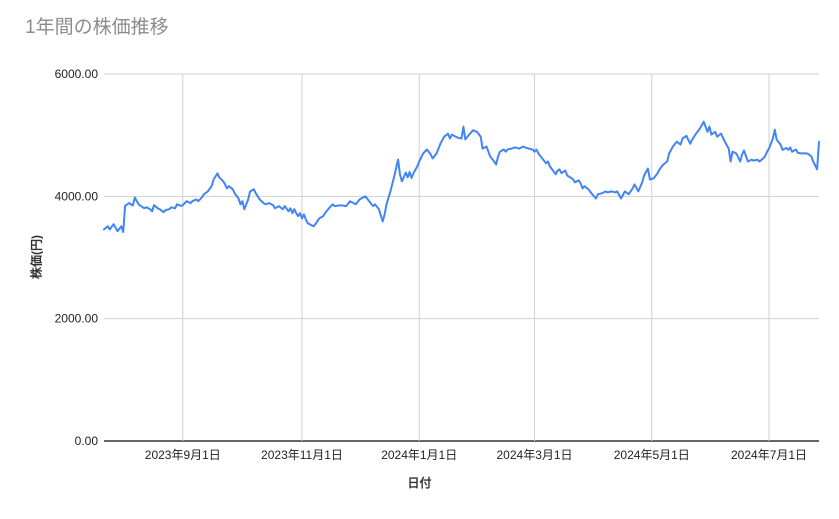  I want to click on y-tick-label: 4000.00, so click(77, 196).